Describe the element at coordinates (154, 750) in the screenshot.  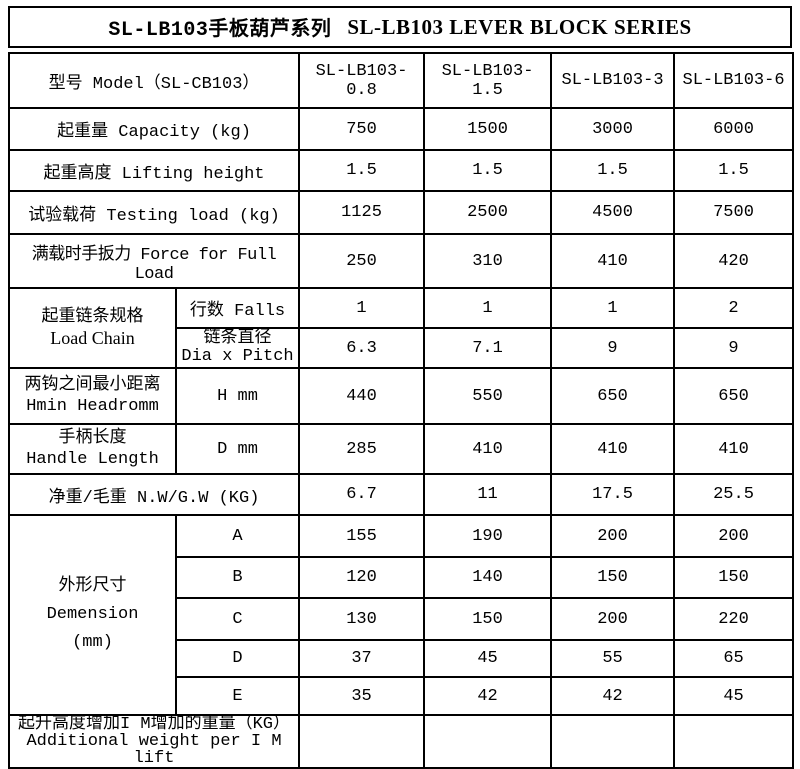
I see `additional-weight-label-en: Additional weight per I M lift` at that location.